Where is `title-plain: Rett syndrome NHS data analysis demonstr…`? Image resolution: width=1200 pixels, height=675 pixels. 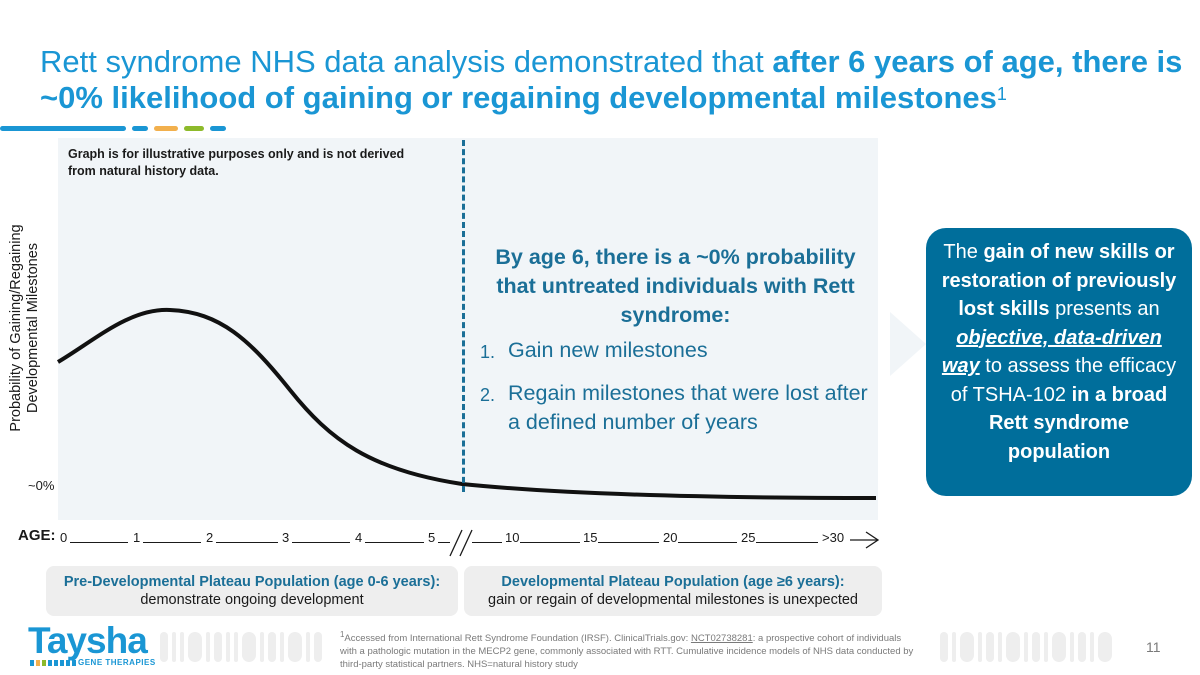 title-plain: Rett syndrome NHS data analysis demonstr… is located at coordinates (406, 61).